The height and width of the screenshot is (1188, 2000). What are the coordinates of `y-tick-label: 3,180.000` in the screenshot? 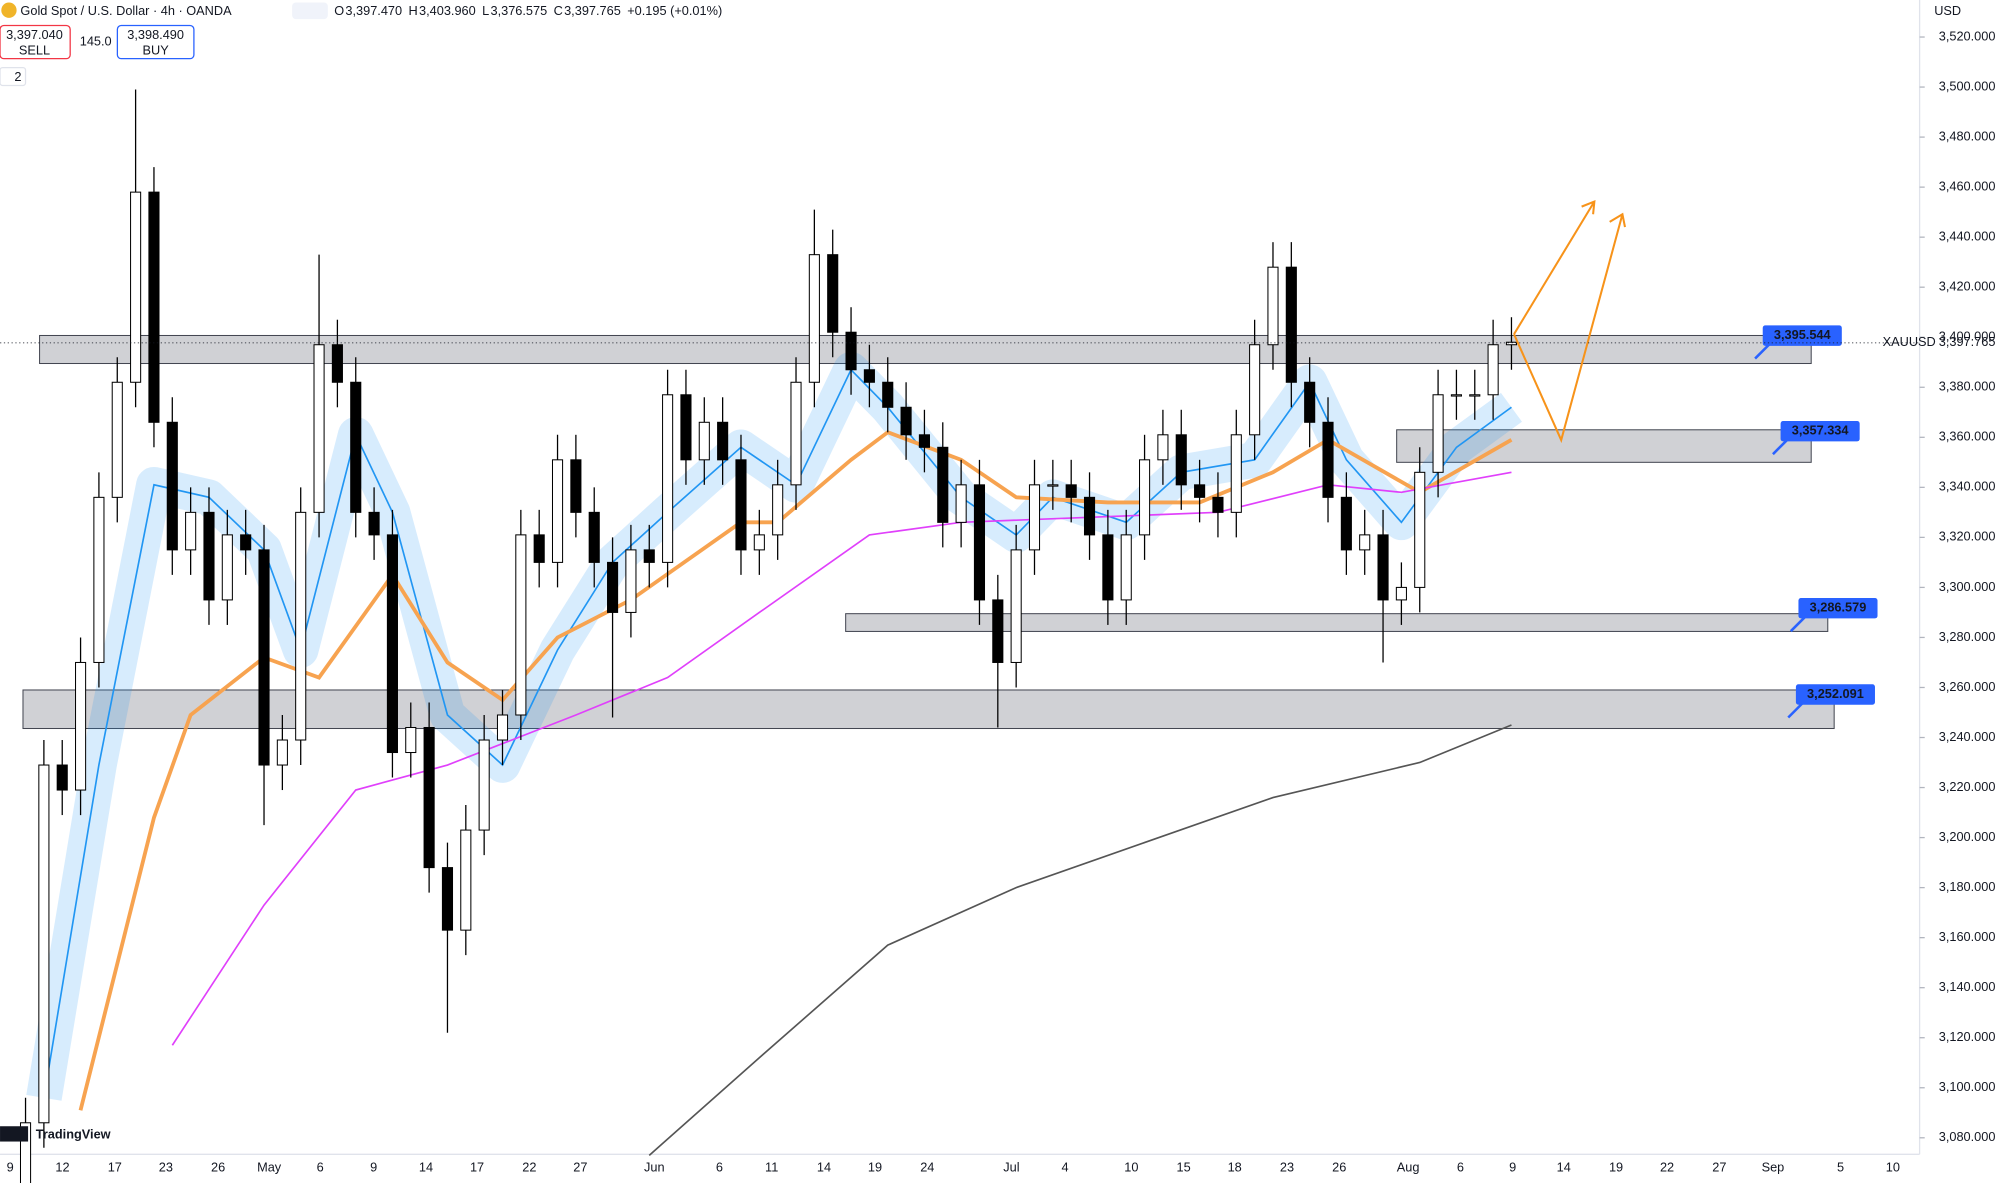 It's located at (1967, 886).